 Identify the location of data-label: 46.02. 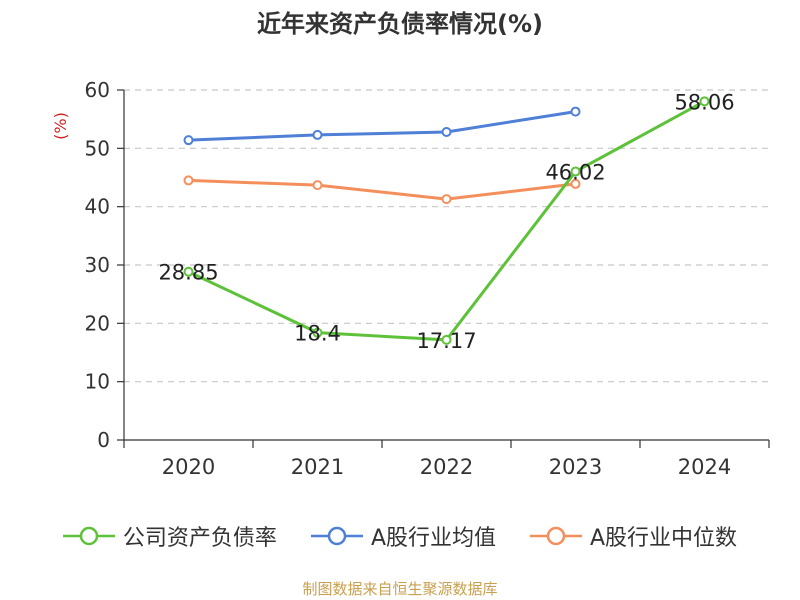
(575, 173).